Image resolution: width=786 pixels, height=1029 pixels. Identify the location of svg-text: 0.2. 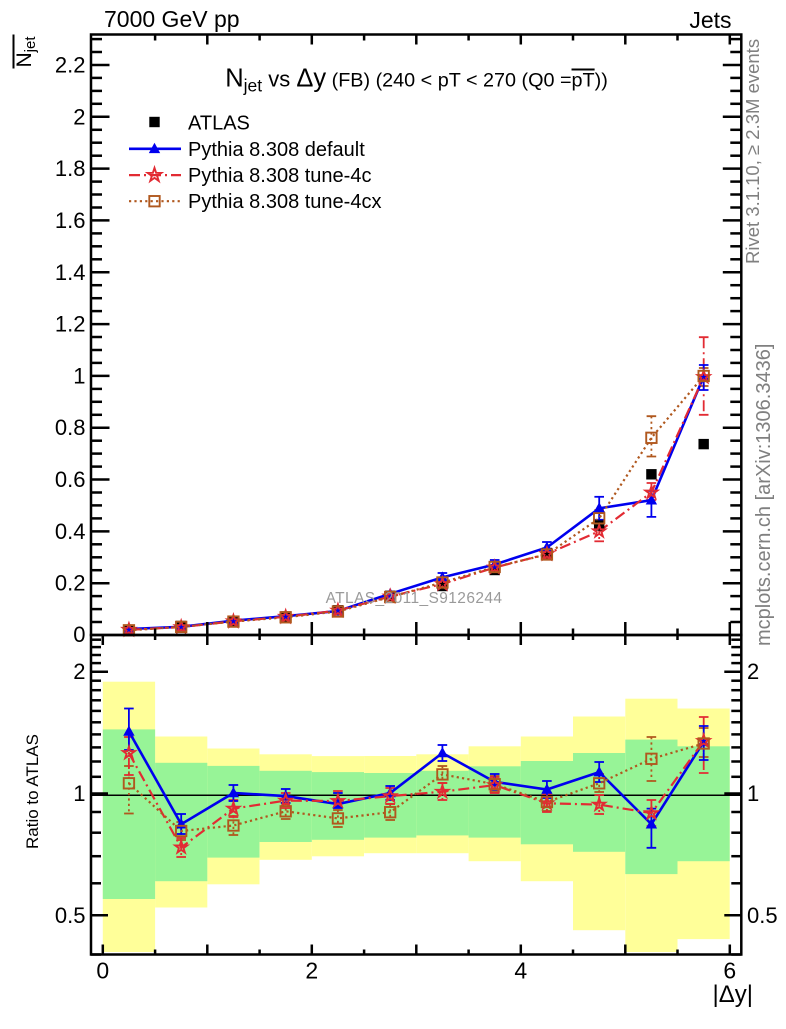
(70, 583).